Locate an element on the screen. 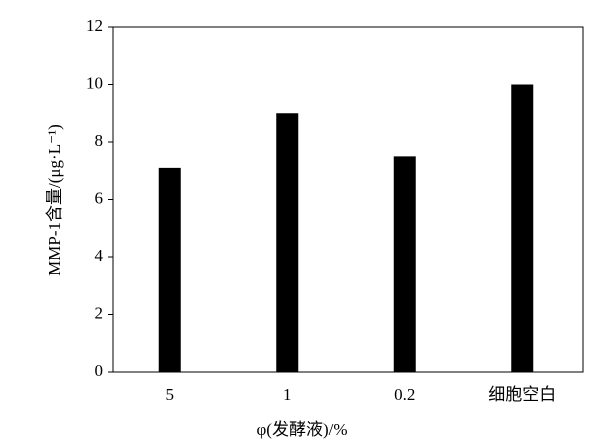  y-tick-label: 4 is located at coordinates (99, 255).